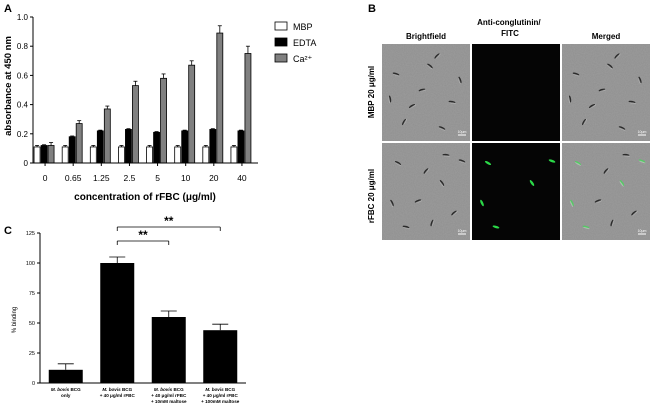 The width and height of the screenshot is (669, 408). What do you see at coordinates (32, 354) in the screenshot?
I see `y-tick-label: 25` at bounding box center [32, 354].